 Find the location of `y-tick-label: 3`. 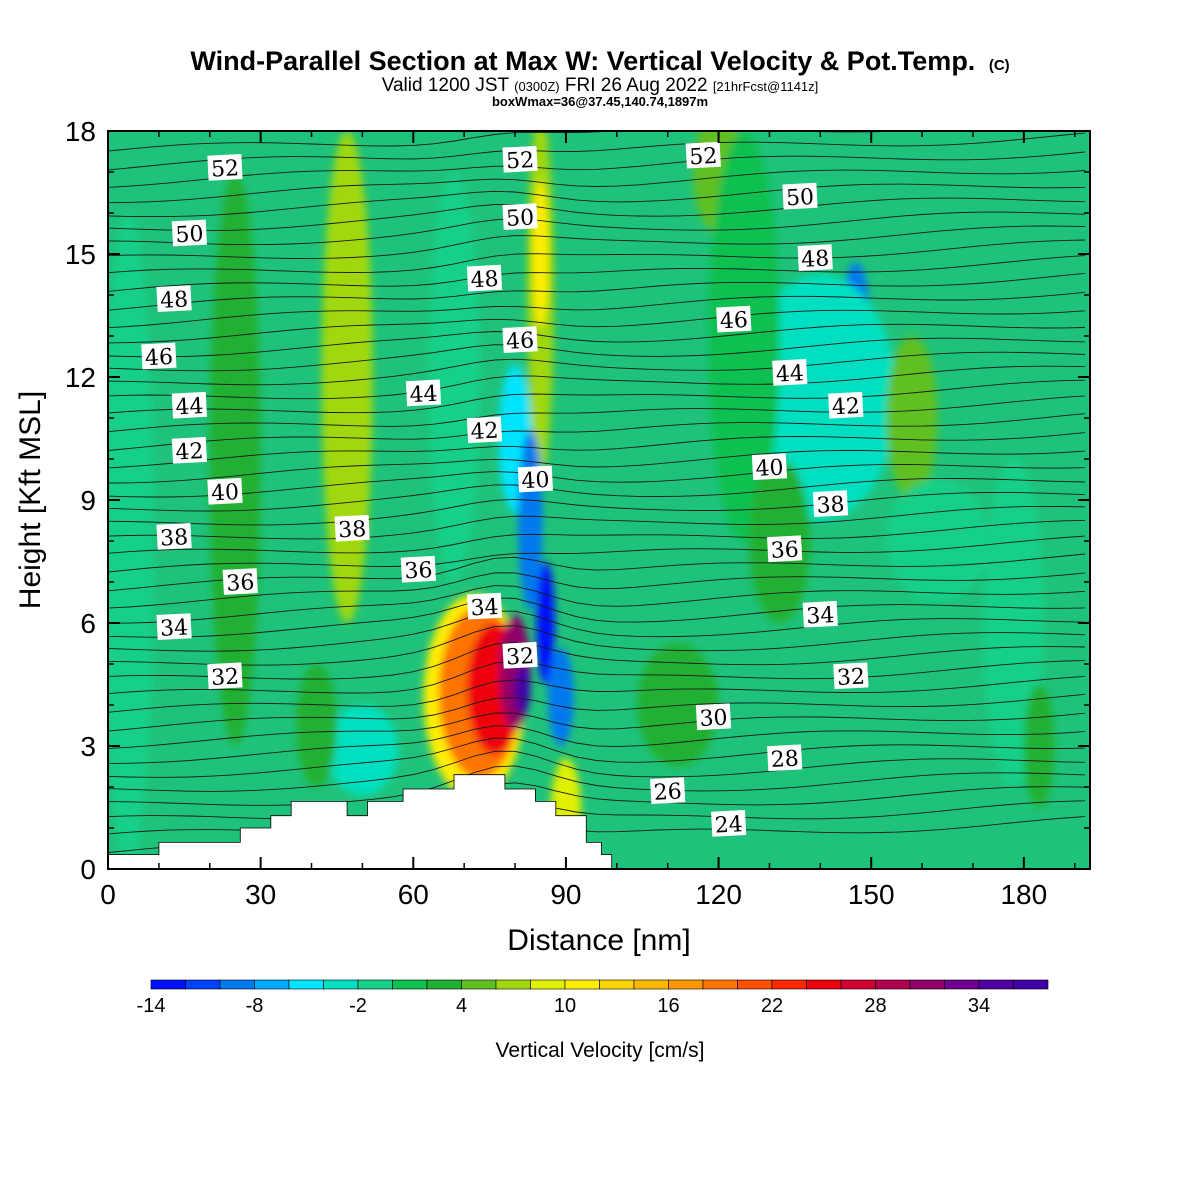

y-tick-label: 3 is located at coordinates (88, 746).